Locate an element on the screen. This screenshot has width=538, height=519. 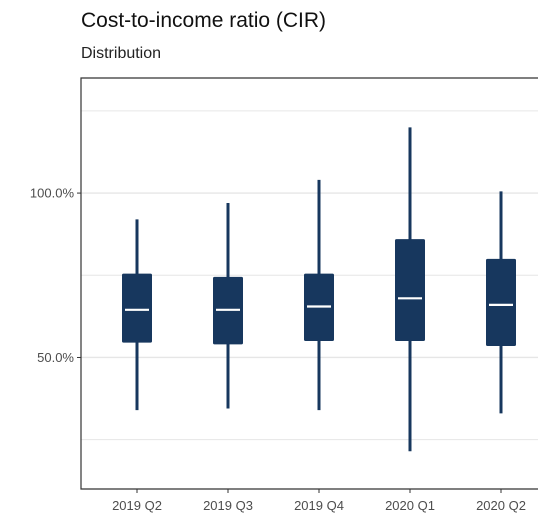
x-tick-label: 2019 Q4 is located at coordinates (319, 505).